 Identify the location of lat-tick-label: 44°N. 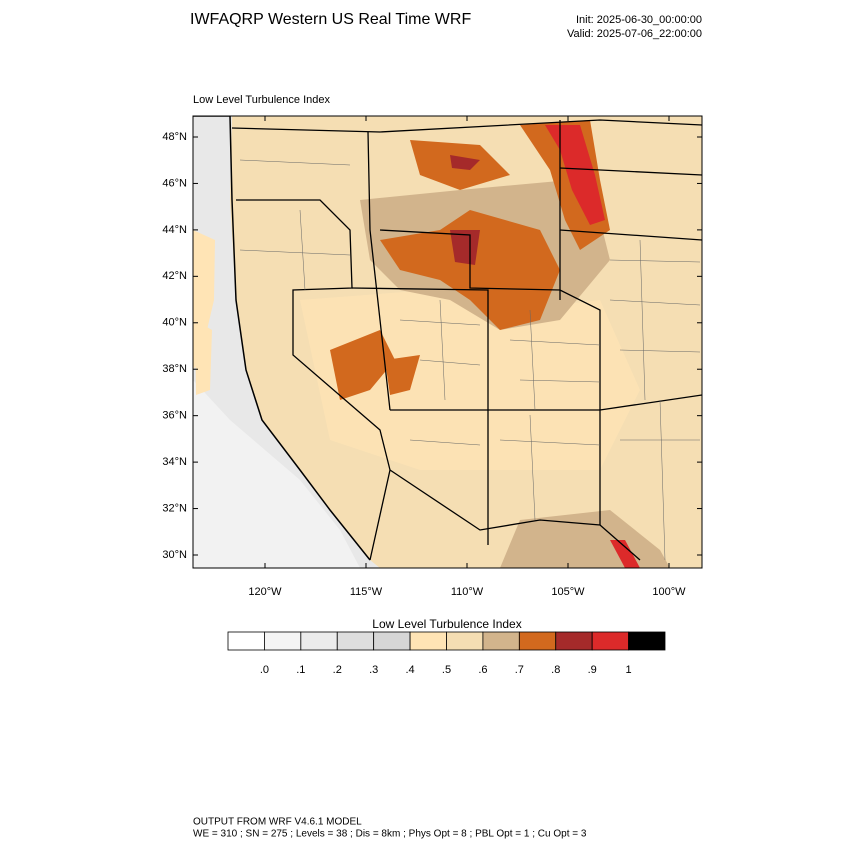
(174, 230).